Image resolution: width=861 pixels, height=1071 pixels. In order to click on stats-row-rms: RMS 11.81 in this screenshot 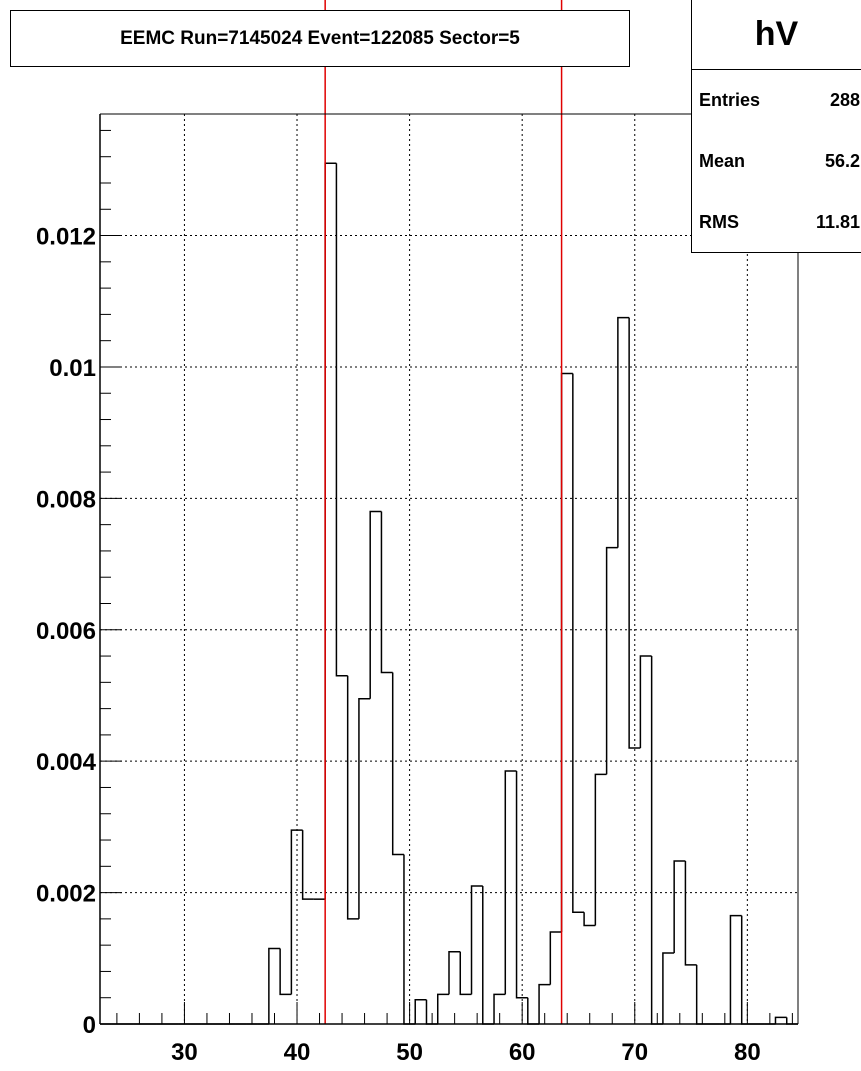, I will do `click(776, 222)`.